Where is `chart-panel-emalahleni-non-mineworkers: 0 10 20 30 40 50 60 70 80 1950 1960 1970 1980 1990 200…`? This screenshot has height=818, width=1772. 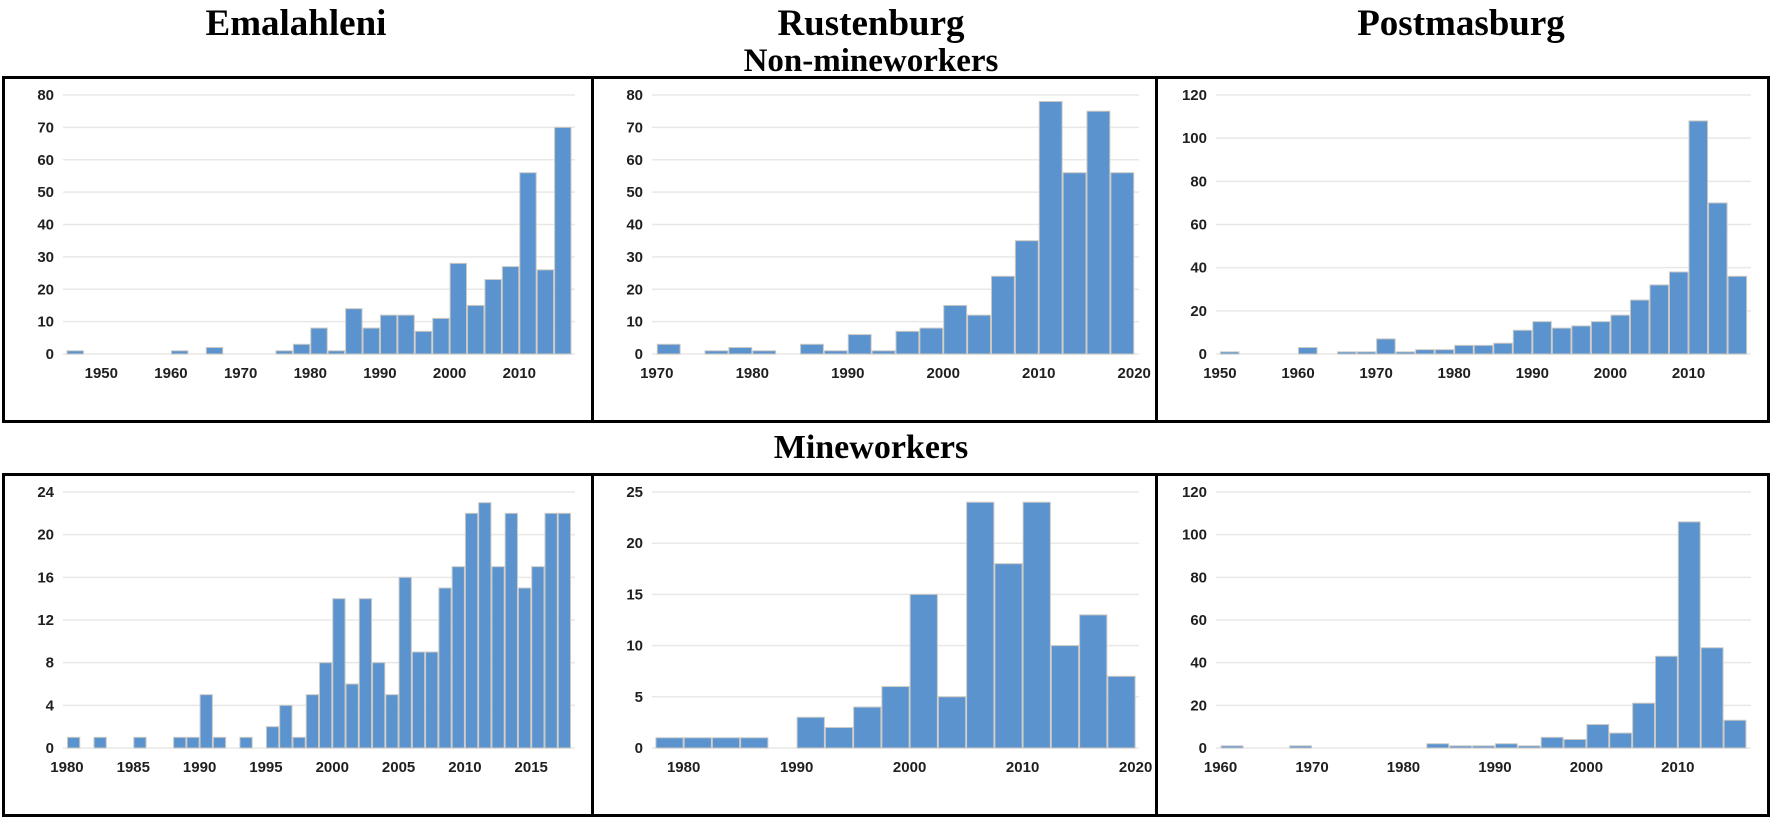 chart-panel-emalahleni-non-mineworkers: 0 10 20 30 40 50 60 70 80 1950 1960 1970 1980 1990 200… is located at coordinates (298, 249).